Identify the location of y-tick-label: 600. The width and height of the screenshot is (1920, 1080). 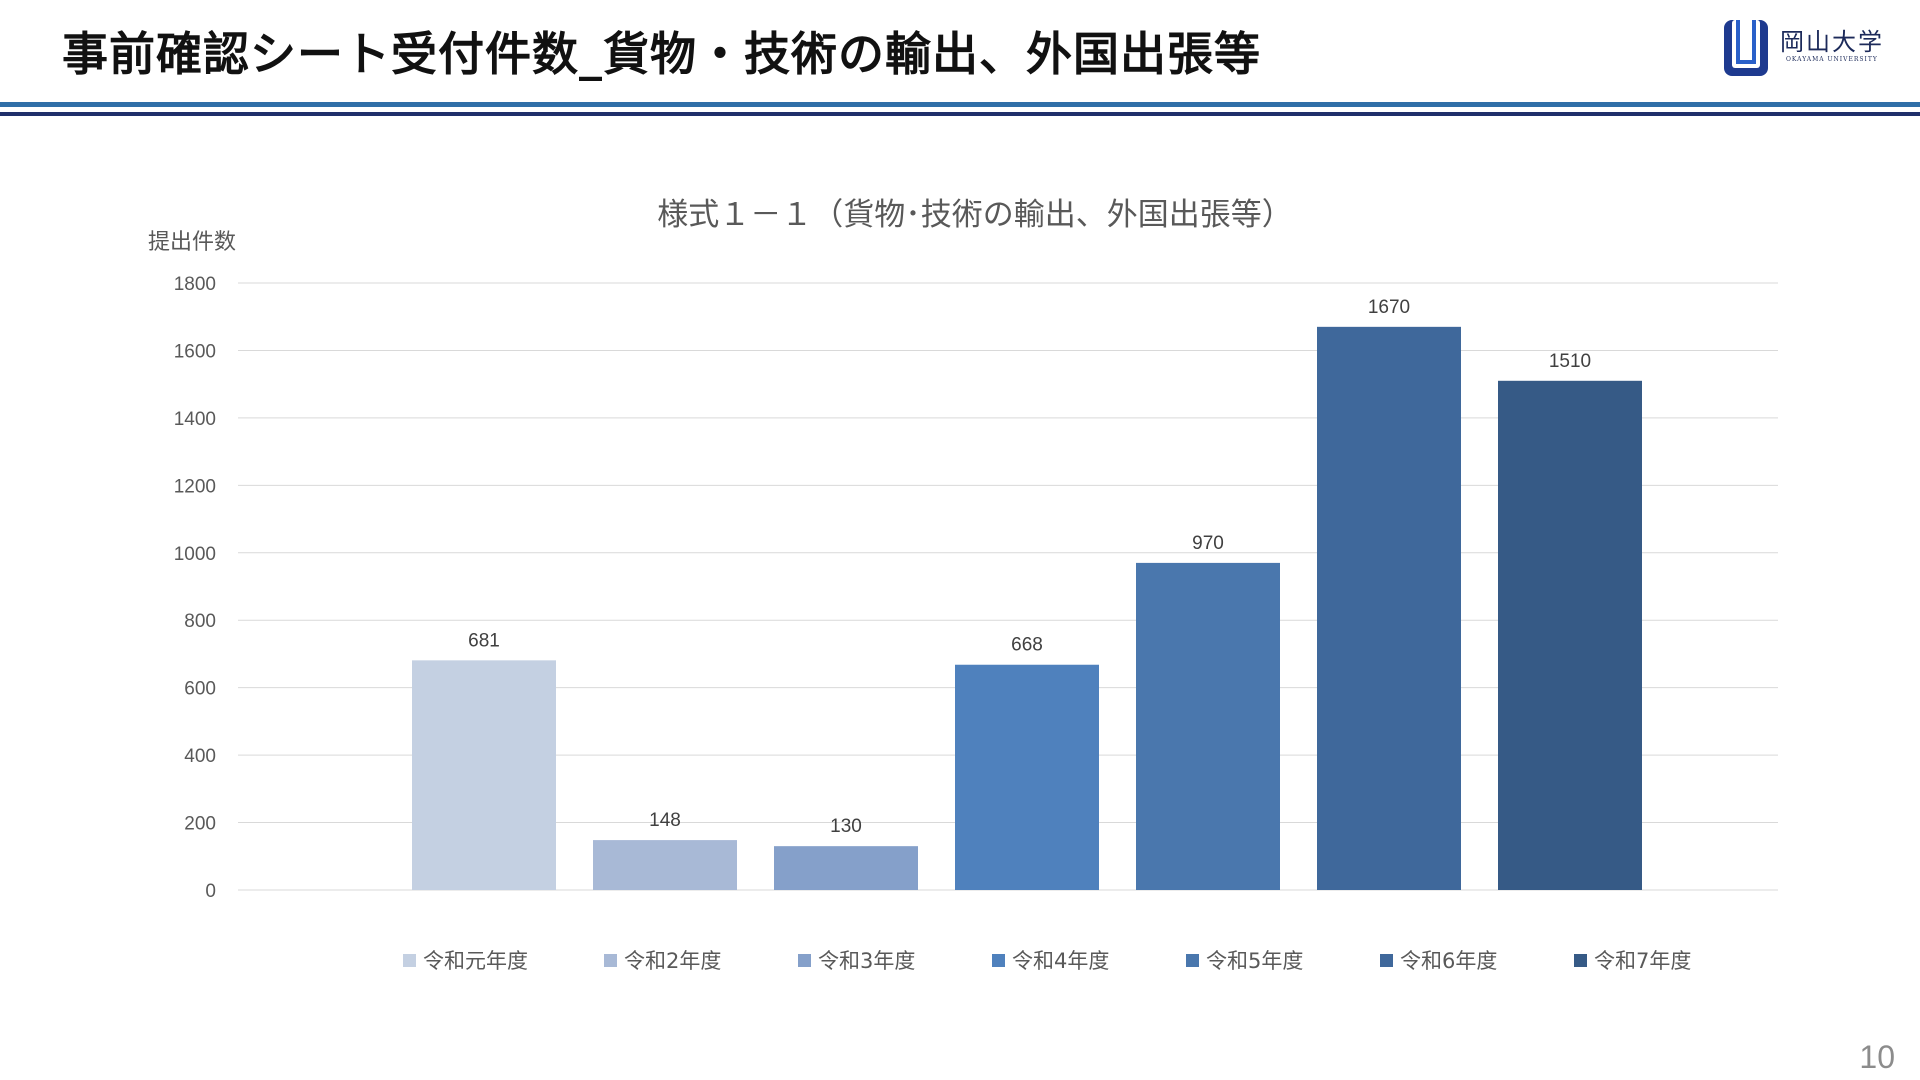
(200, 689).